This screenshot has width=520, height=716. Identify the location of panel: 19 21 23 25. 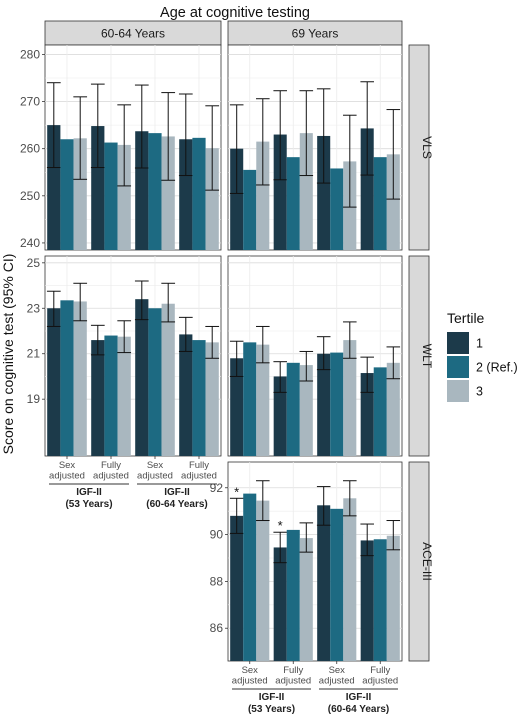
(124, 356).